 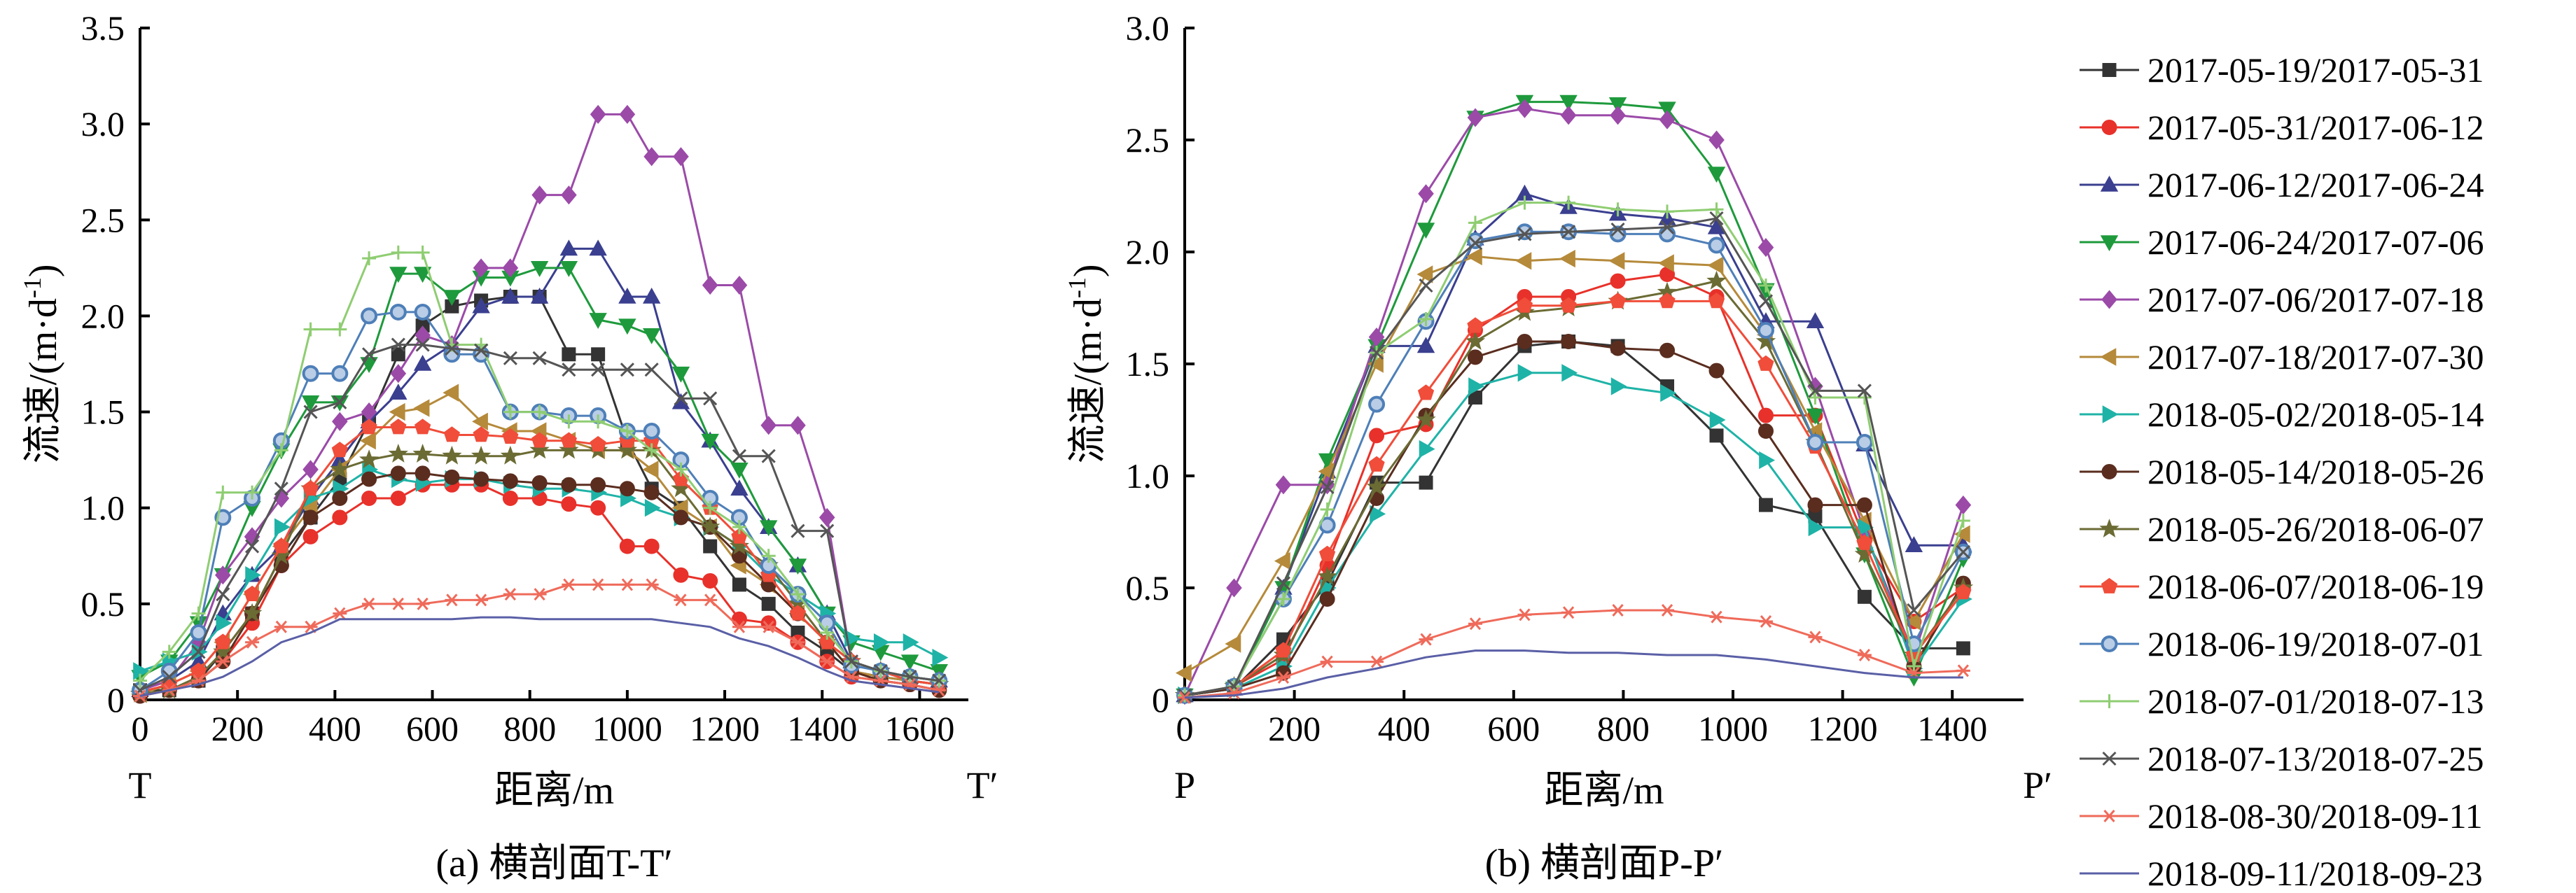 What do you see at coordinates (103, 219) in the screenshot?
I see `y-tick-label: 2.5` at bounding box center [103, 219].